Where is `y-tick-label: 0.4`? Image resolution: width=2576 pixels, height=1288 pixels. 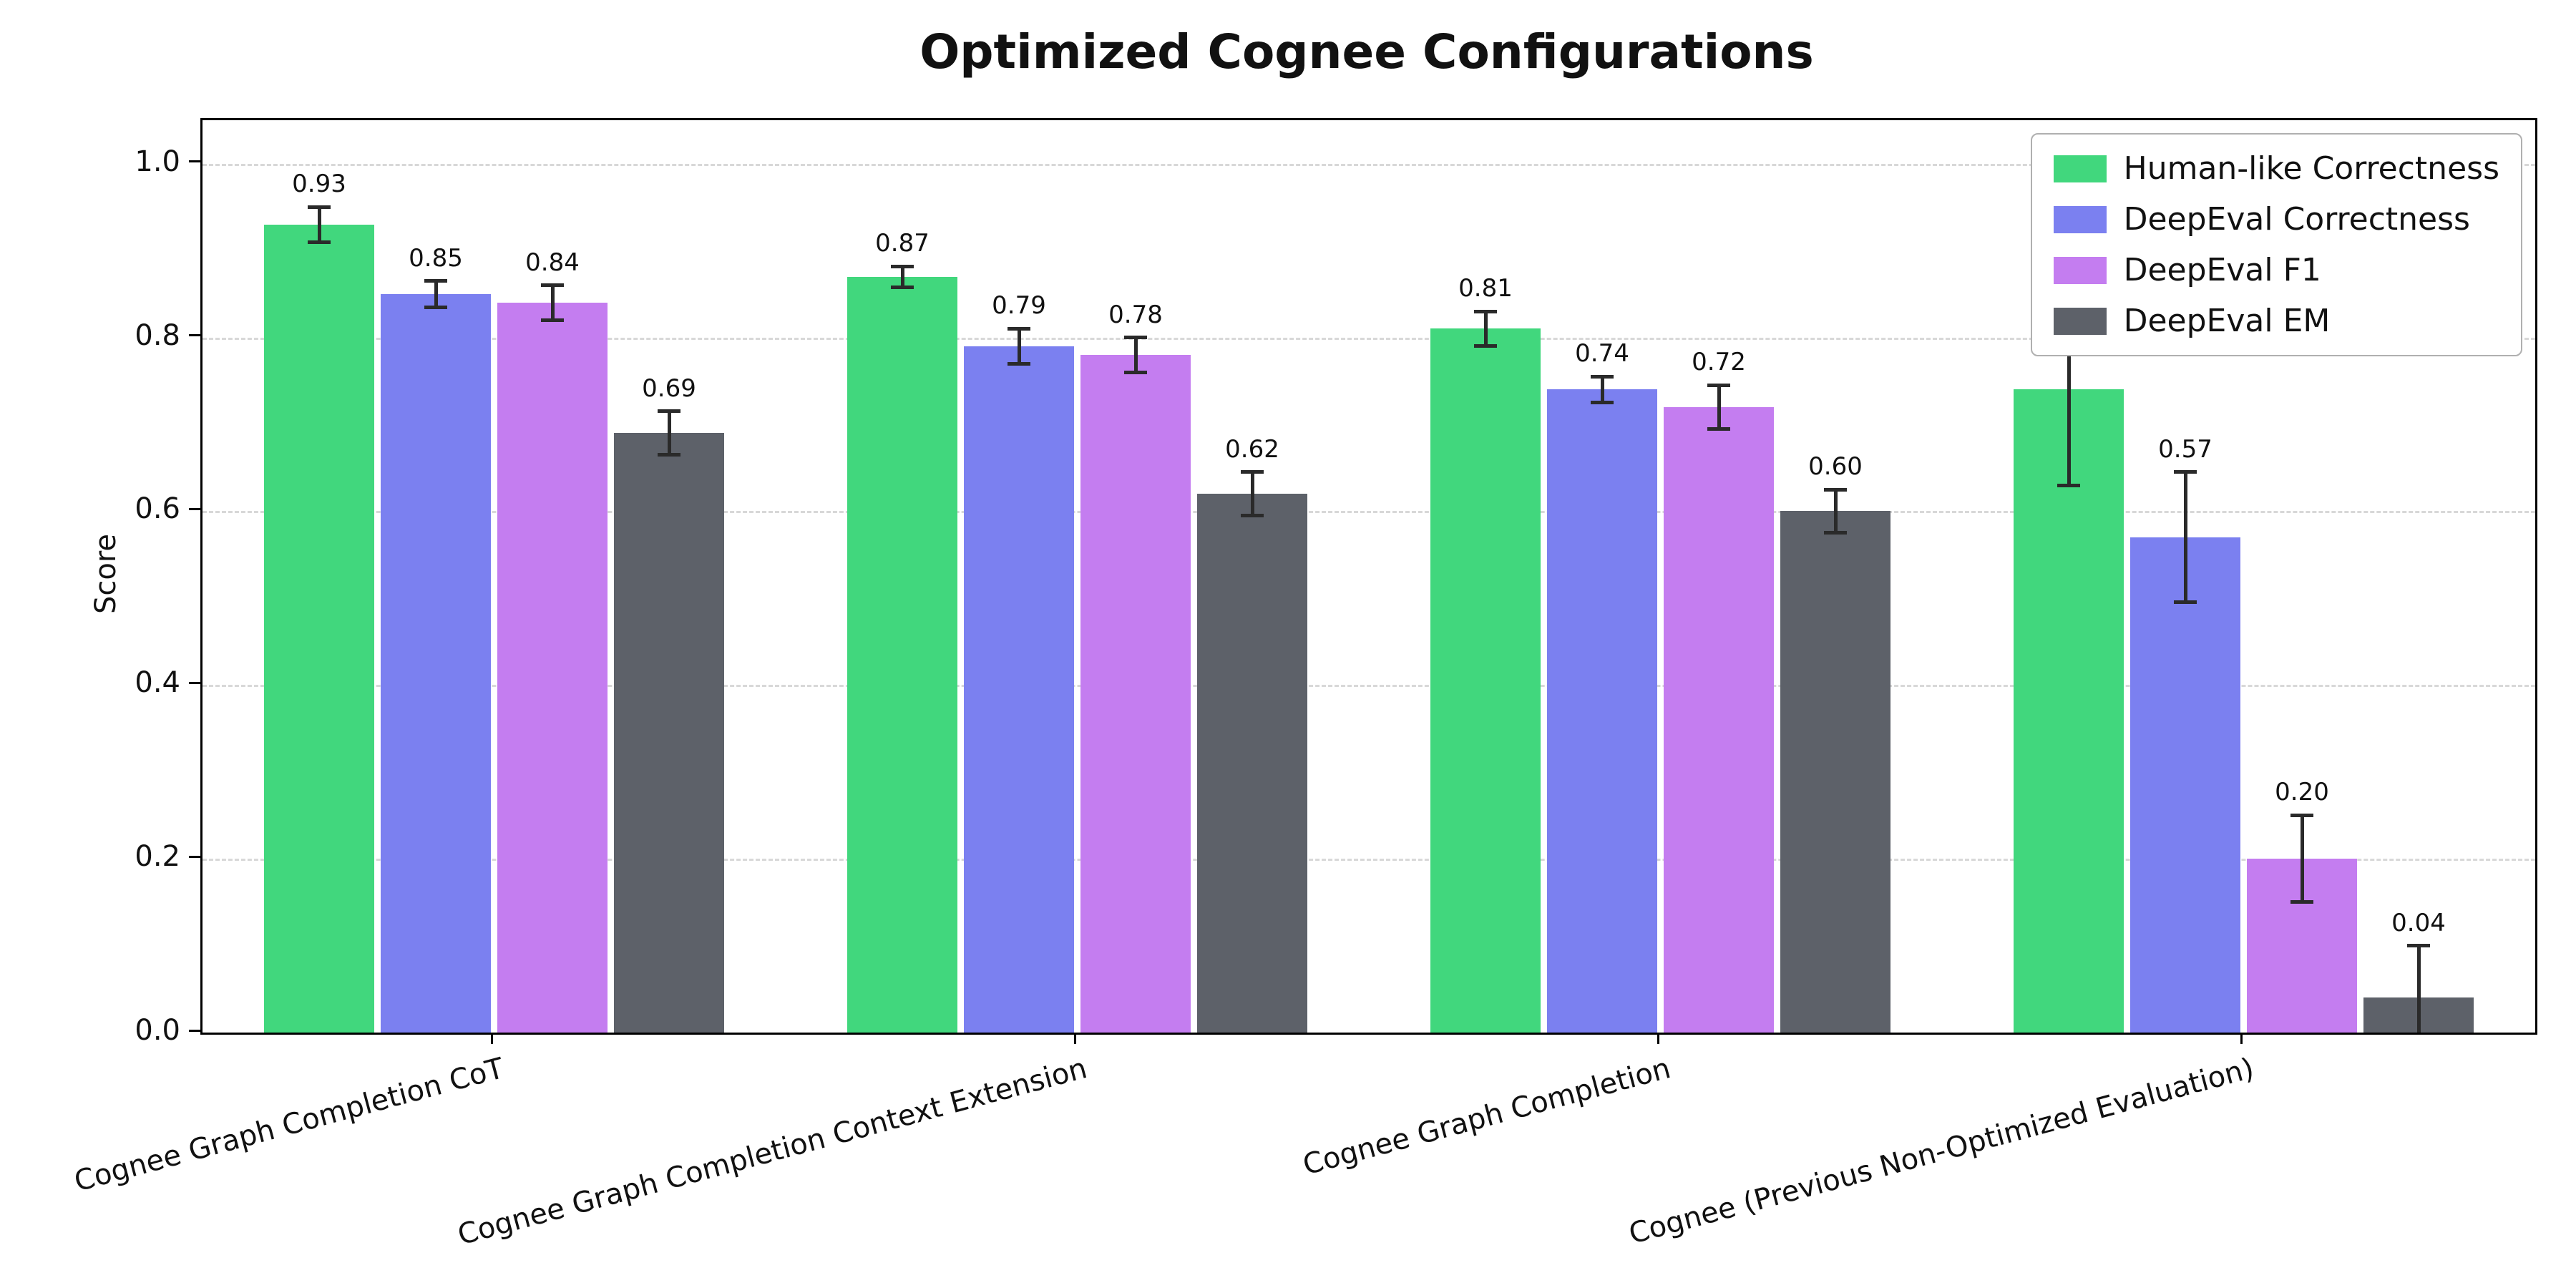 y-tick-label: 0.4 is located at coordinates (157, 683).